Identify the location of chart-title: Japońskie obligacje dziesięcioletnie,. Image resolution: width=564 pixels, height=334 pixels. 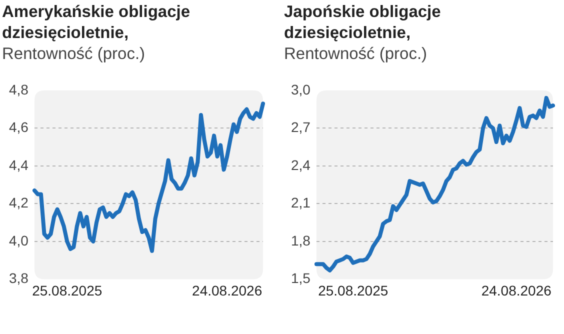
(363, 23).